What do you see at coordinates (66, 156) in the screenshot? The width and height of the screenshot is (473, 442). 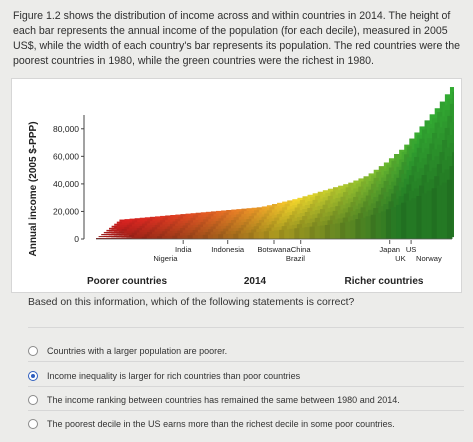 I see `y-tick-label: 60,000` at bounding box center [66, 156].